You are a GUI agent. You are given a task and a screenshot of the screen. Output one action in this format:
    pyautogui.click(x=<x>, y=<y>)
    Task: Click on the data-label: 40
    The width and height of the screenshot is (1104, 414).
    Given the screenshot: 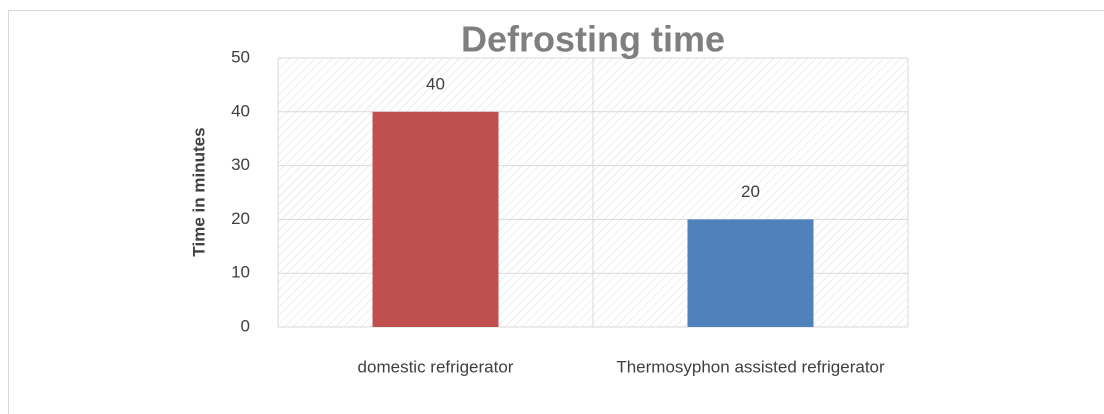 What is the action you would take?
    pyautogui.click(x=435, y=83)
    